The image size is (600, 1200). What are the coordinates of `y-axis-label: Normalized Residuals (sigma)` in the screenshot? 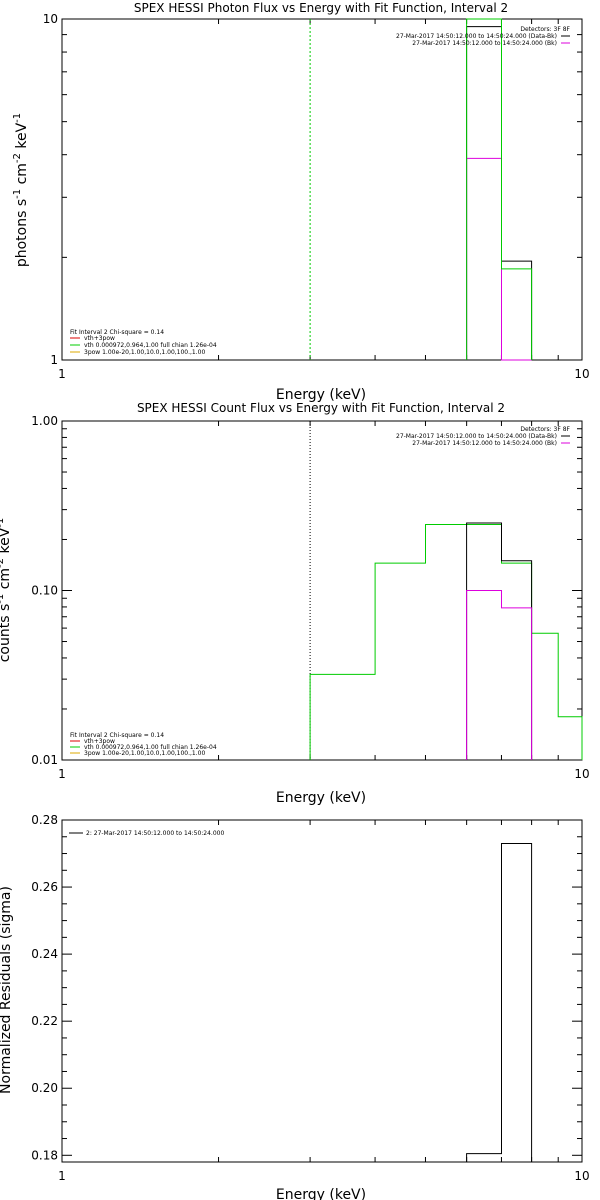 It's located at (7, 990).